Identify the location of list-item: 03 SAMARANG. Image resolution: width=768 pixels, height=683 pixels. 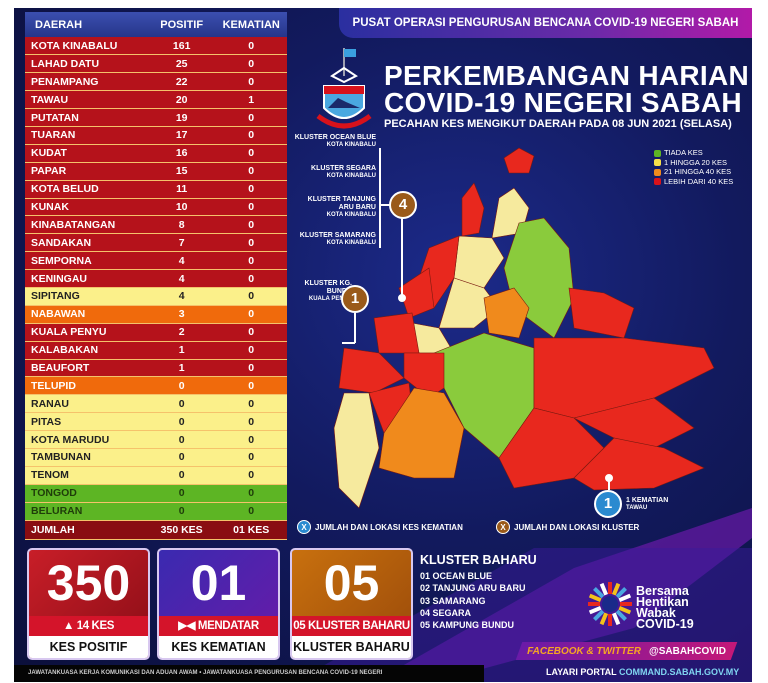
(453, 600).